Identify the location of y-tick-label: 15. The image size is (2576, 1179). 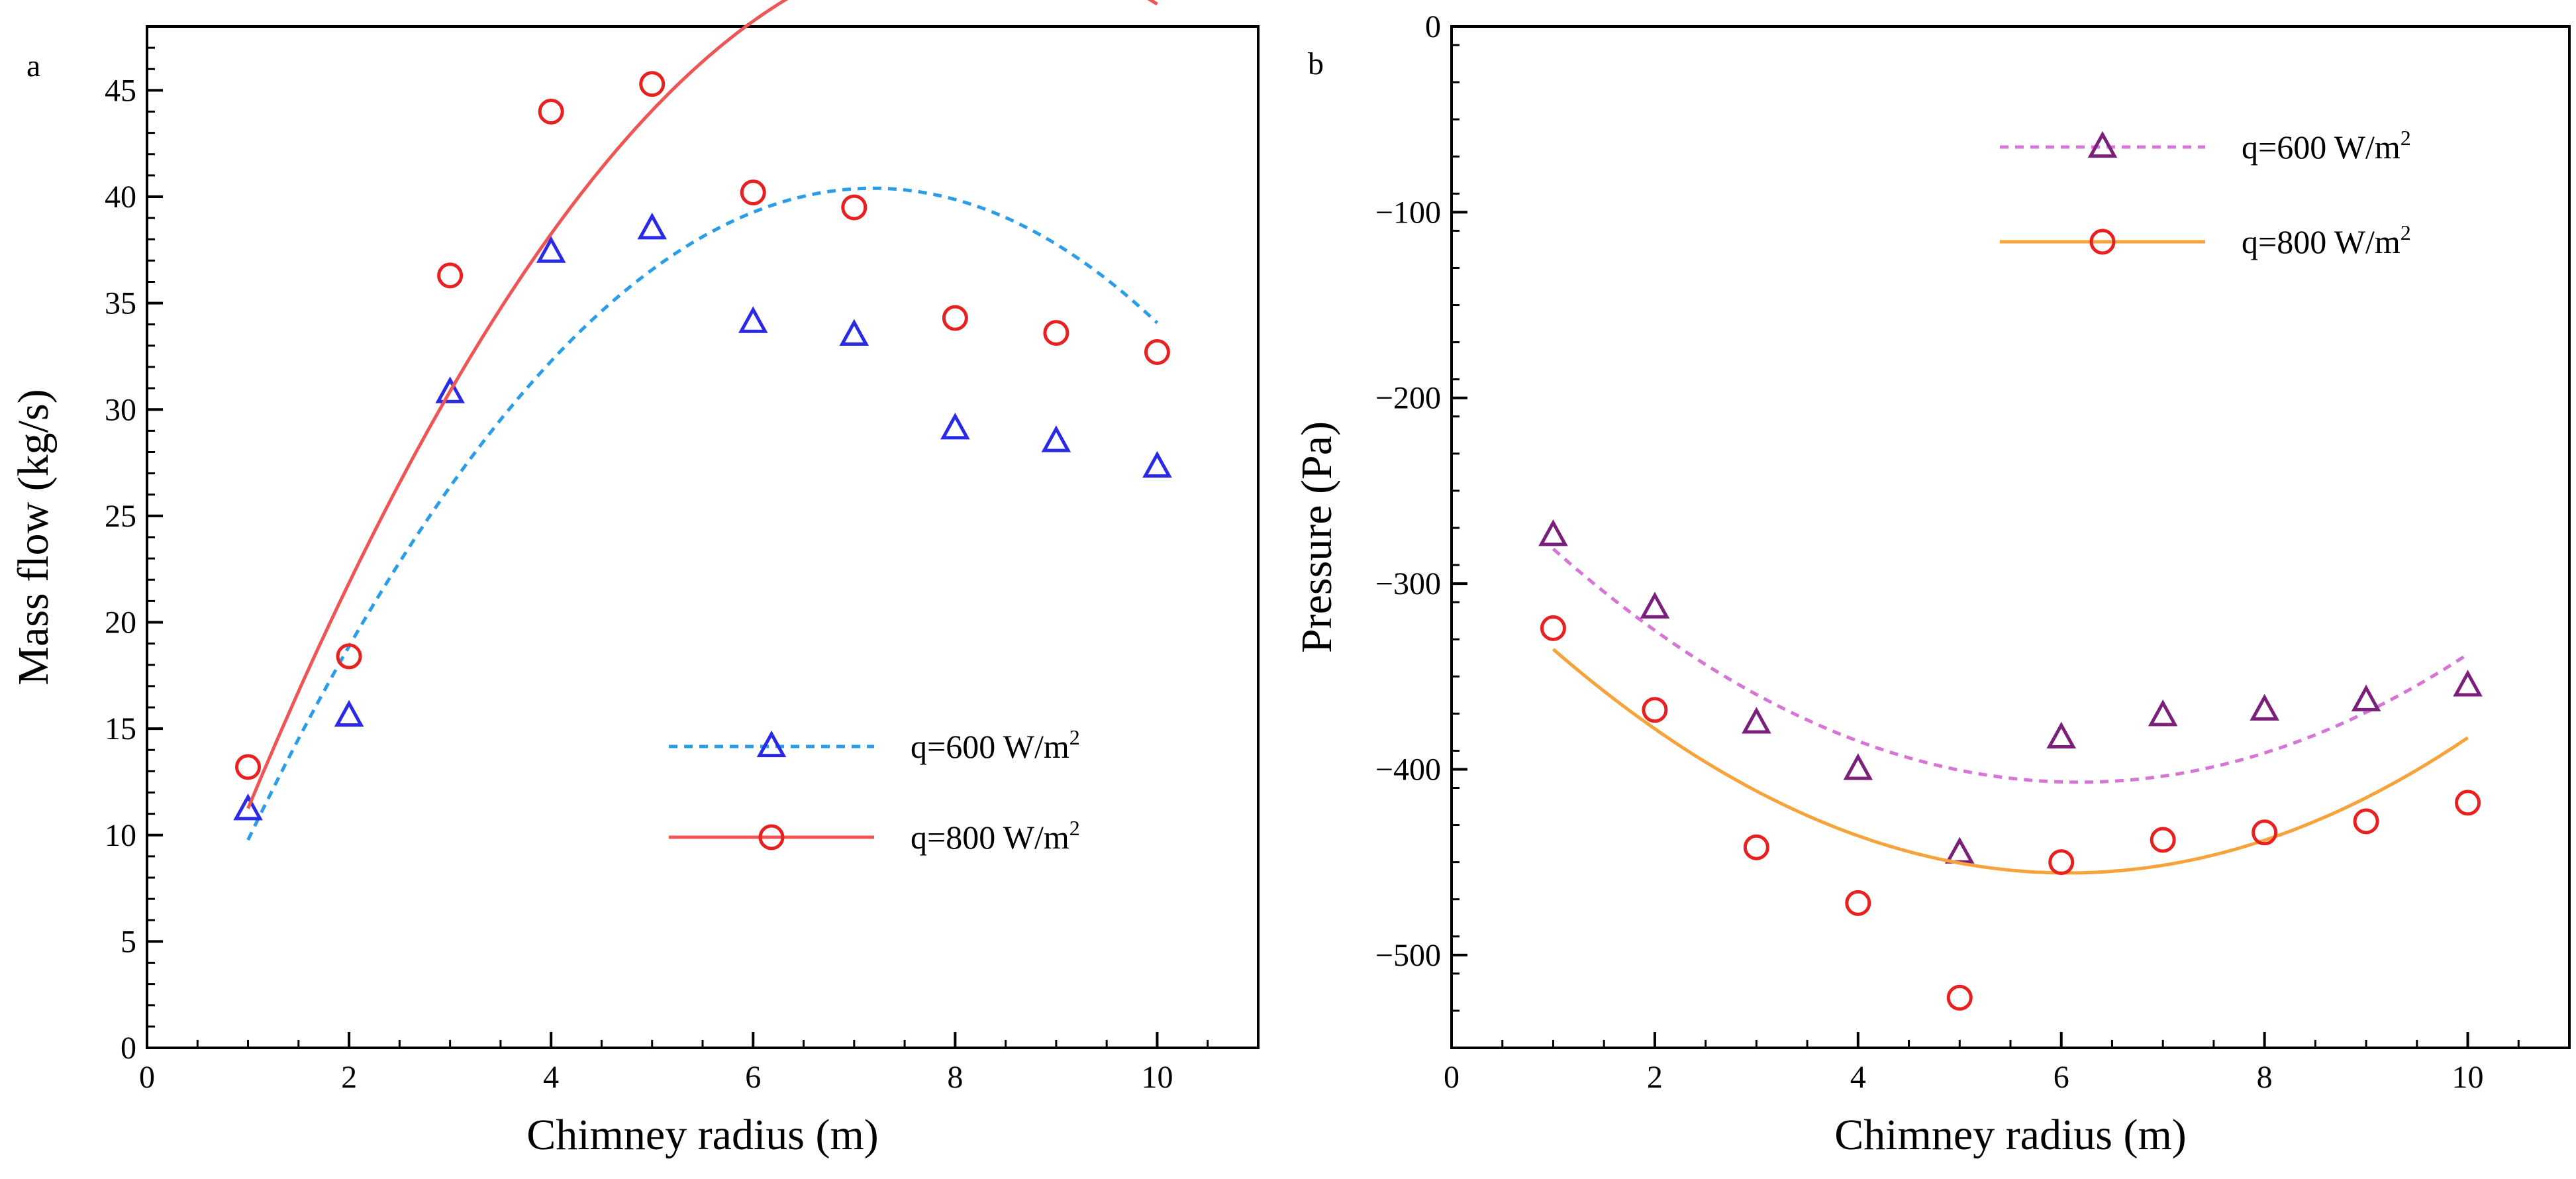
(120, 728).